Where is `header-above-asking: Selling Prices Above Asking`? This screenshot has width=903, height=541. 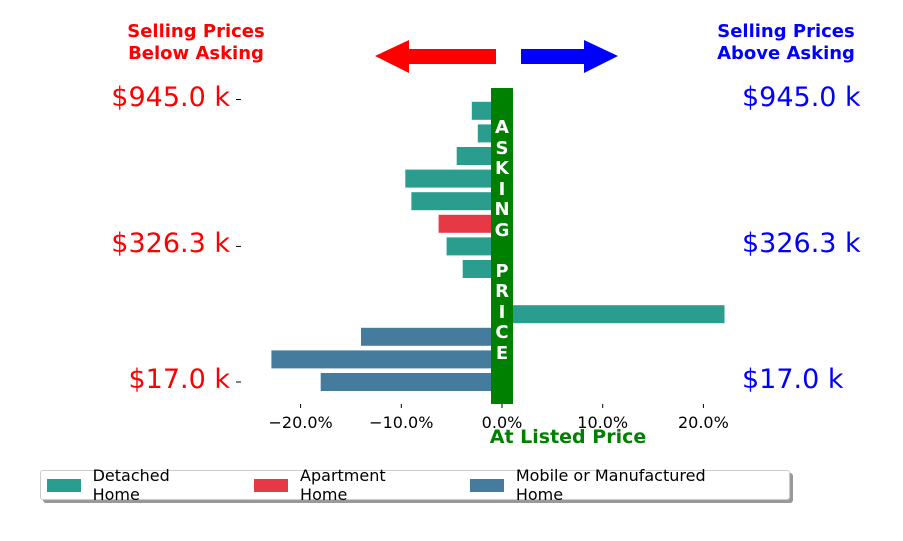 header-above-asking: Selling Prices Above Asking is located at coordinates (786, 42).